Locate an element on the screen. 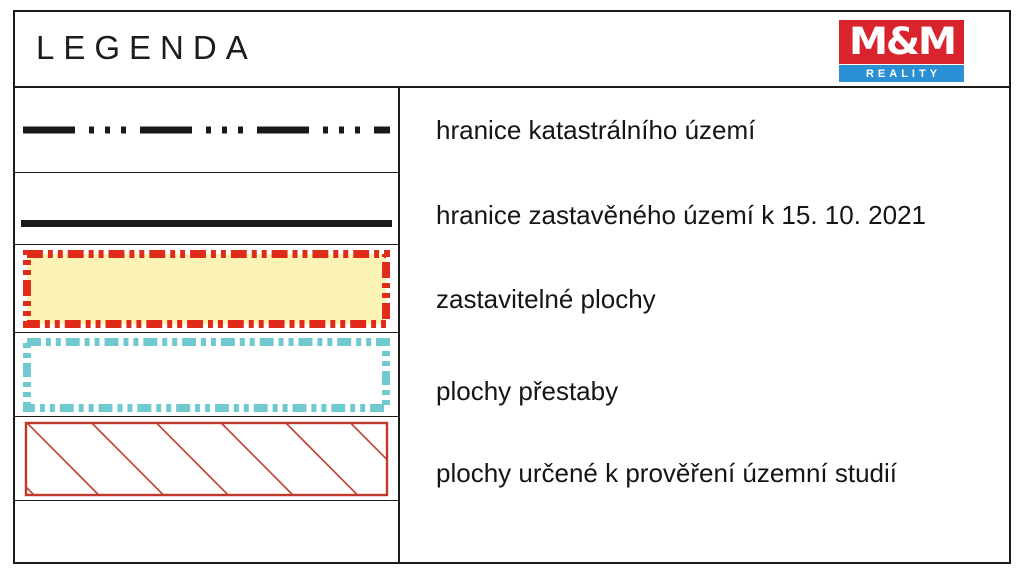 Image resolution: width=1024 pixels, height=574 pixels. logo-primary-text: M&M is located at coordinates (902, 41).